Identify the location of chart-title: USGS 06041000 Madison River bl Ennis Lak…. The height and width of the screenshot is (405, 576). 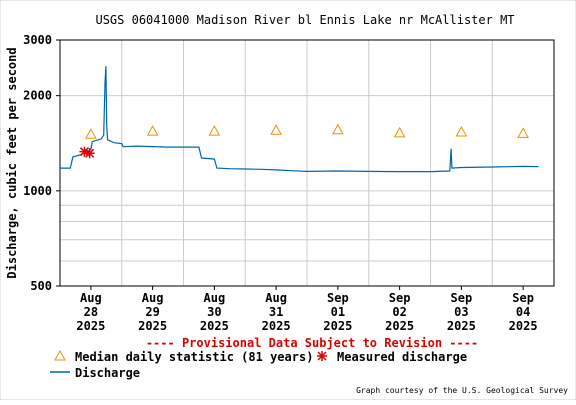
(304, 20).